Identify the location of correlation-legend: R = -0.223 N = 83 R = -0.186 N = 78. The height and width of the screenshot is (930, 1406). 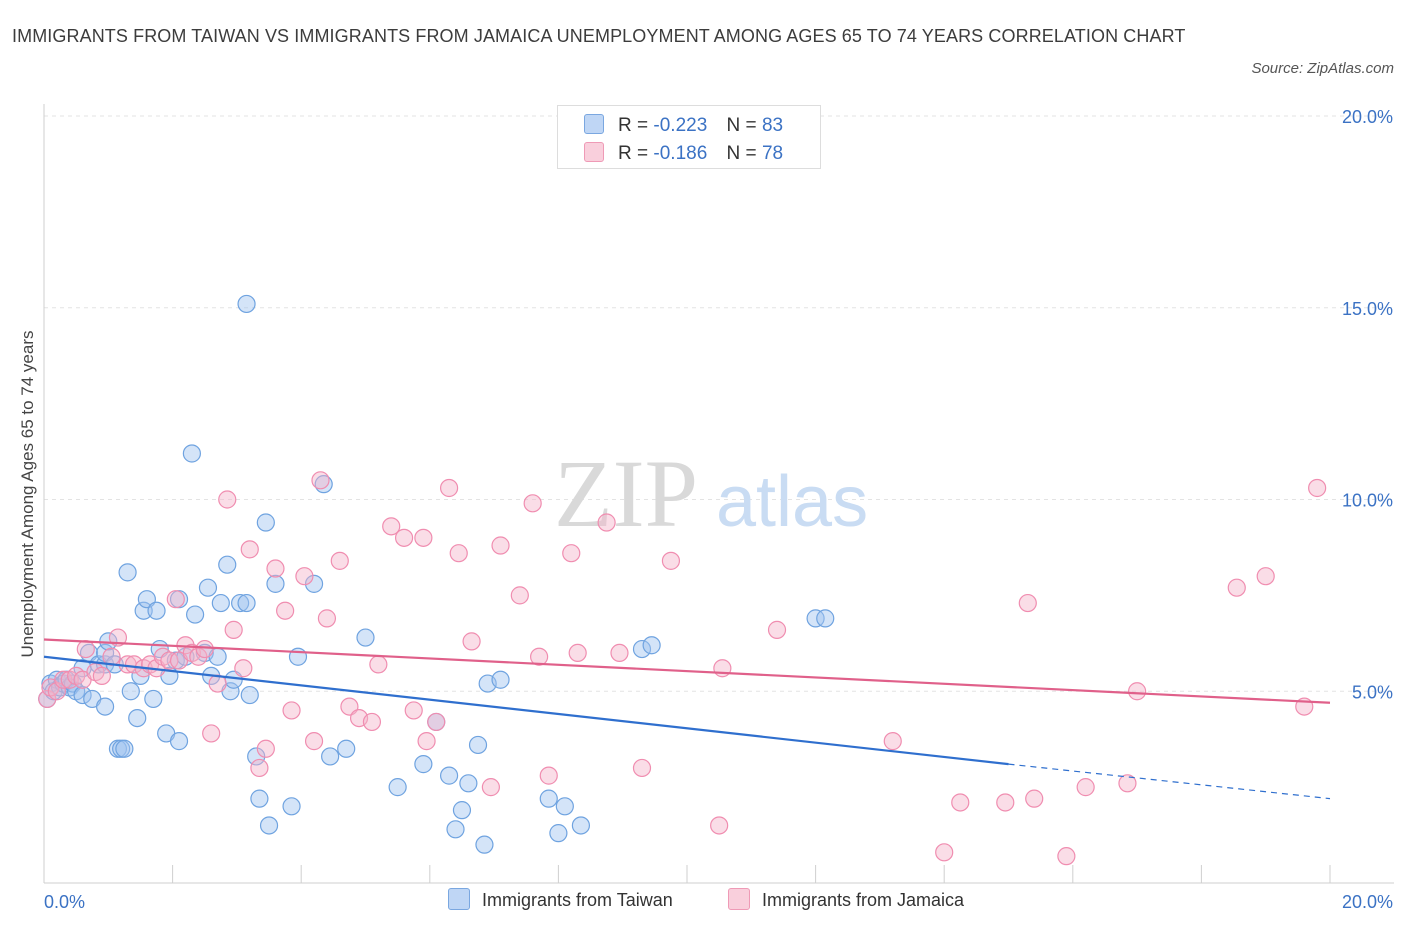
(689, 137).